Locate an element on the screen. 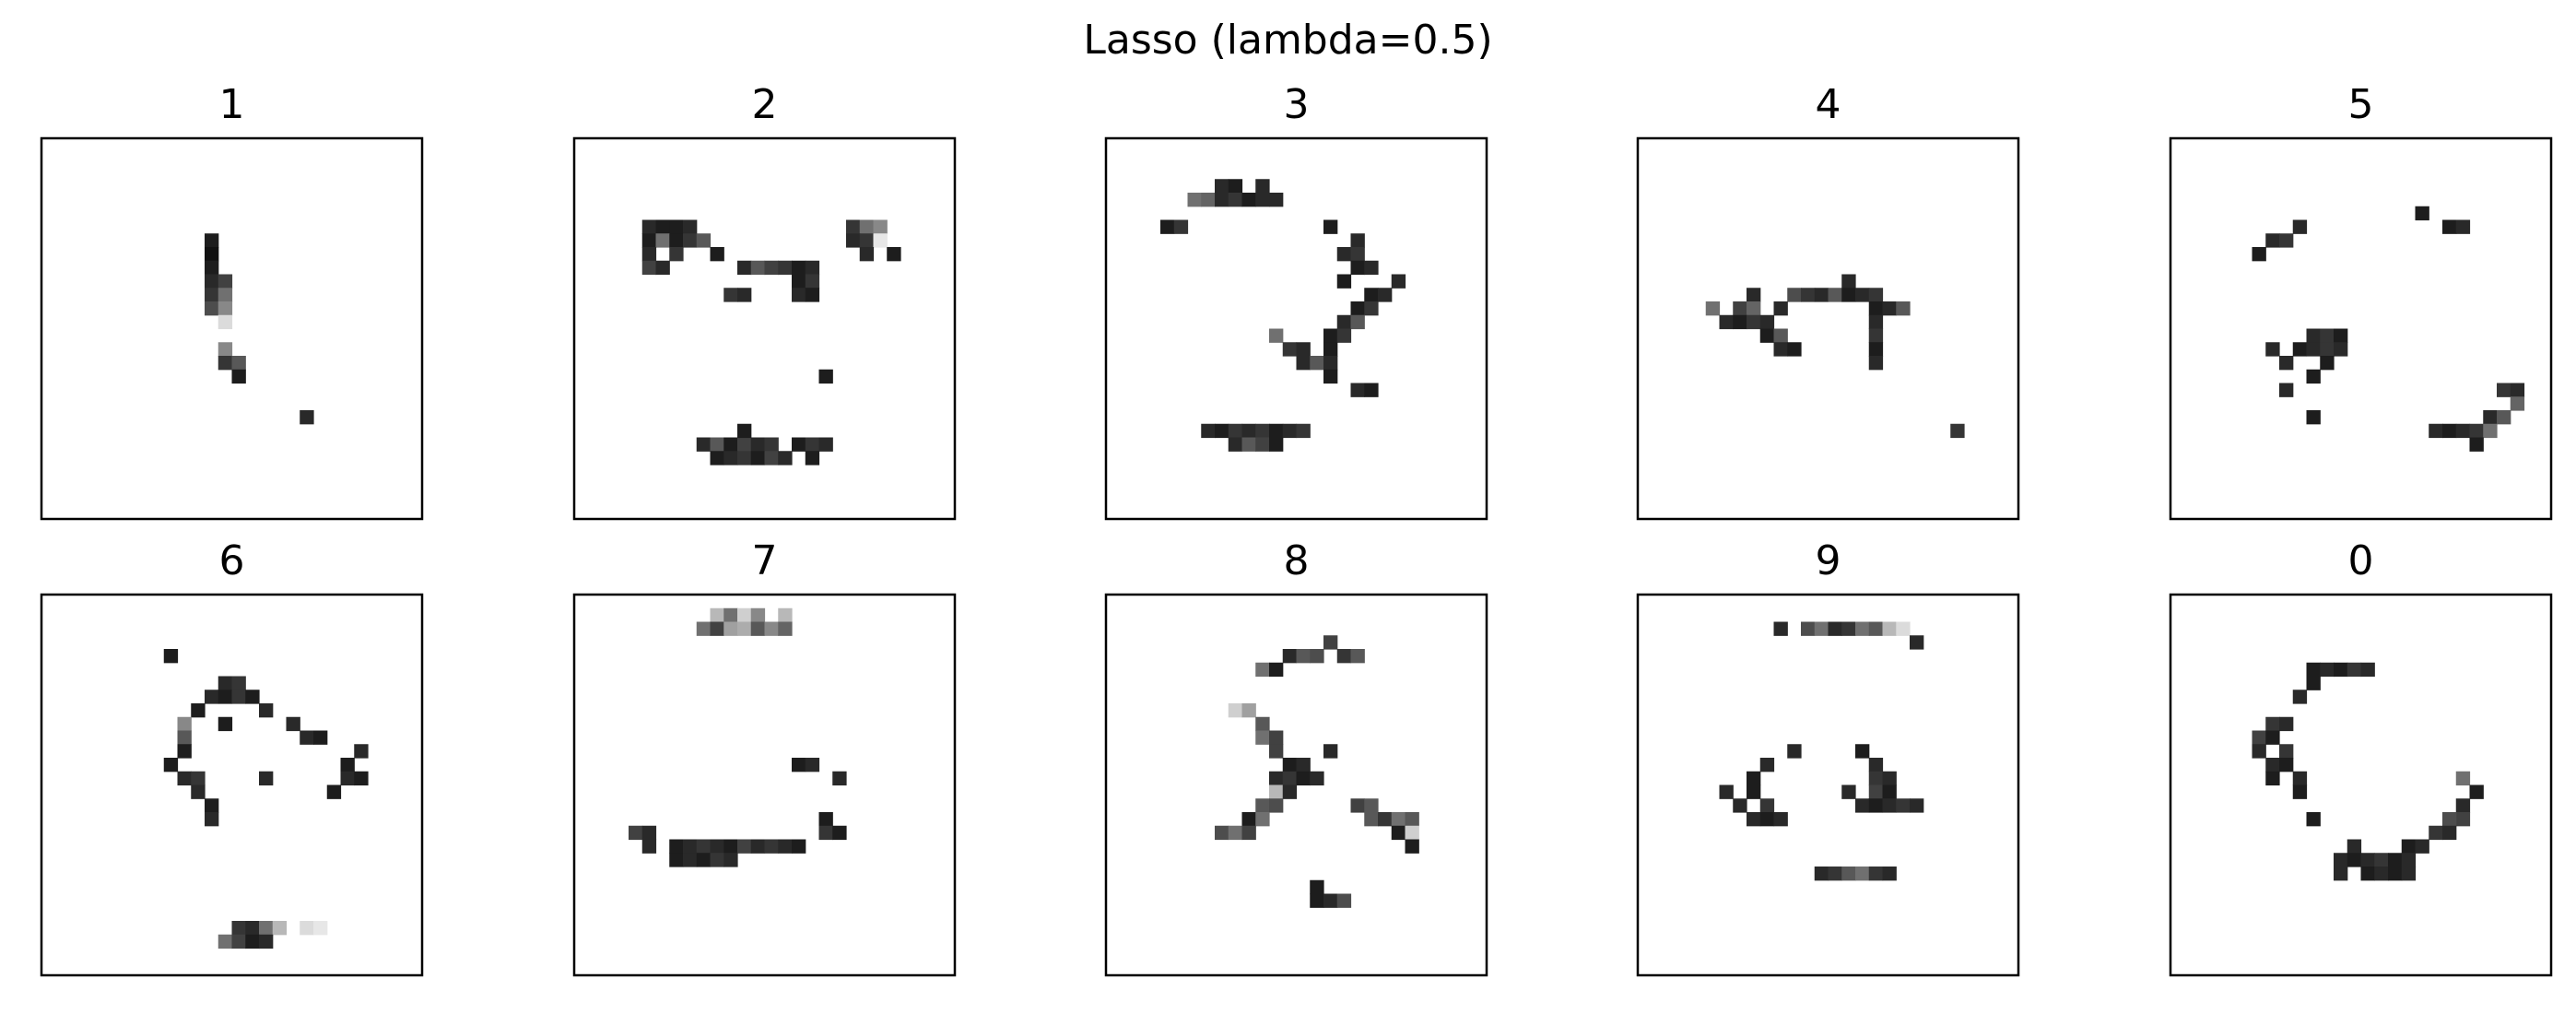  panel-9: 9 is located at coordinates (1828, 759).